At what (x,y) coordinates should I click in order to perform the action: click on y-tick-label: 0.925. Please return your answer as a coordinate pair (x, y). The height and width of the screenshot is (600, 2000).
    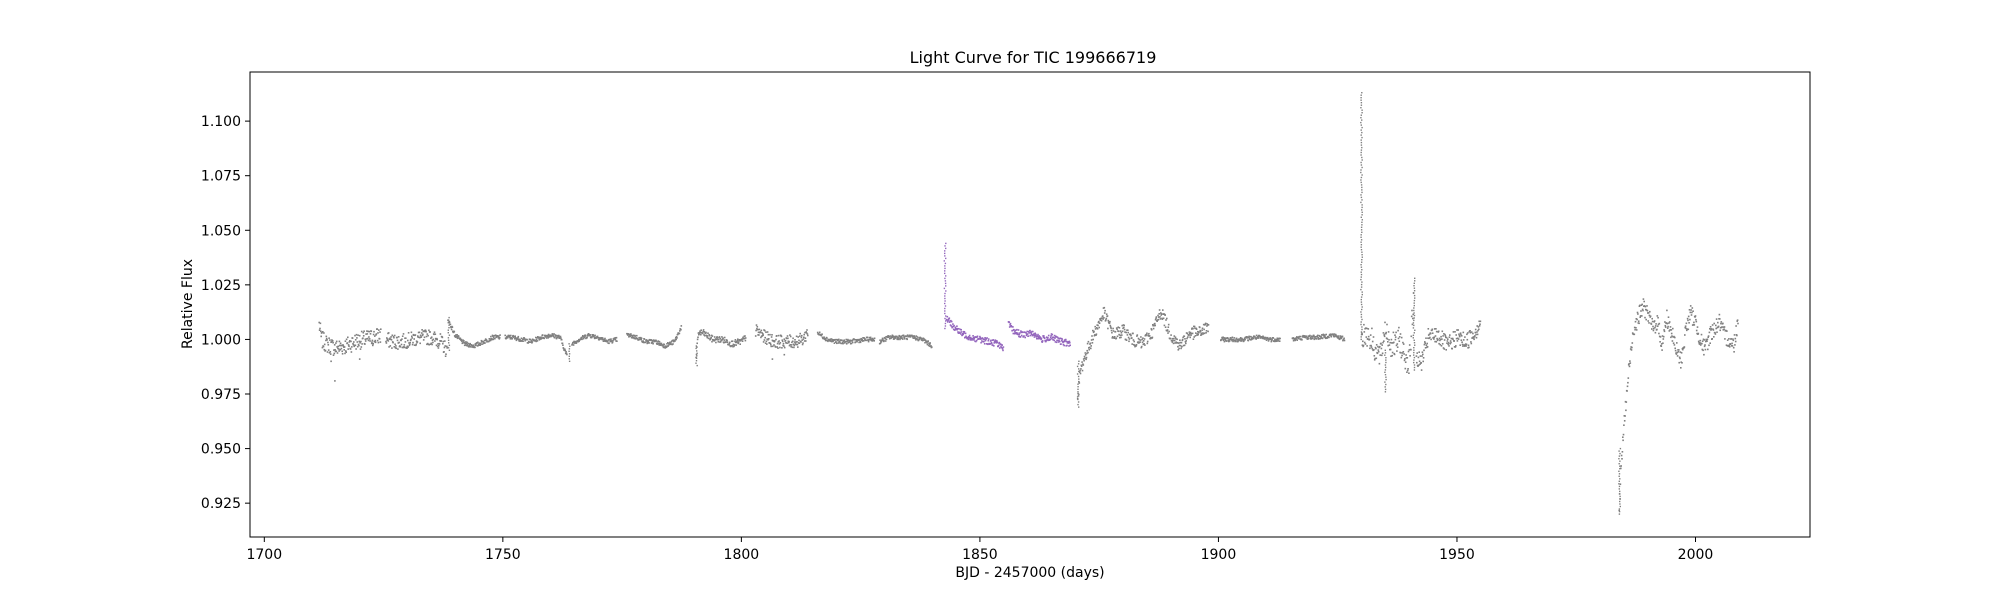
    Looking at the image, I should click on (221, 504).